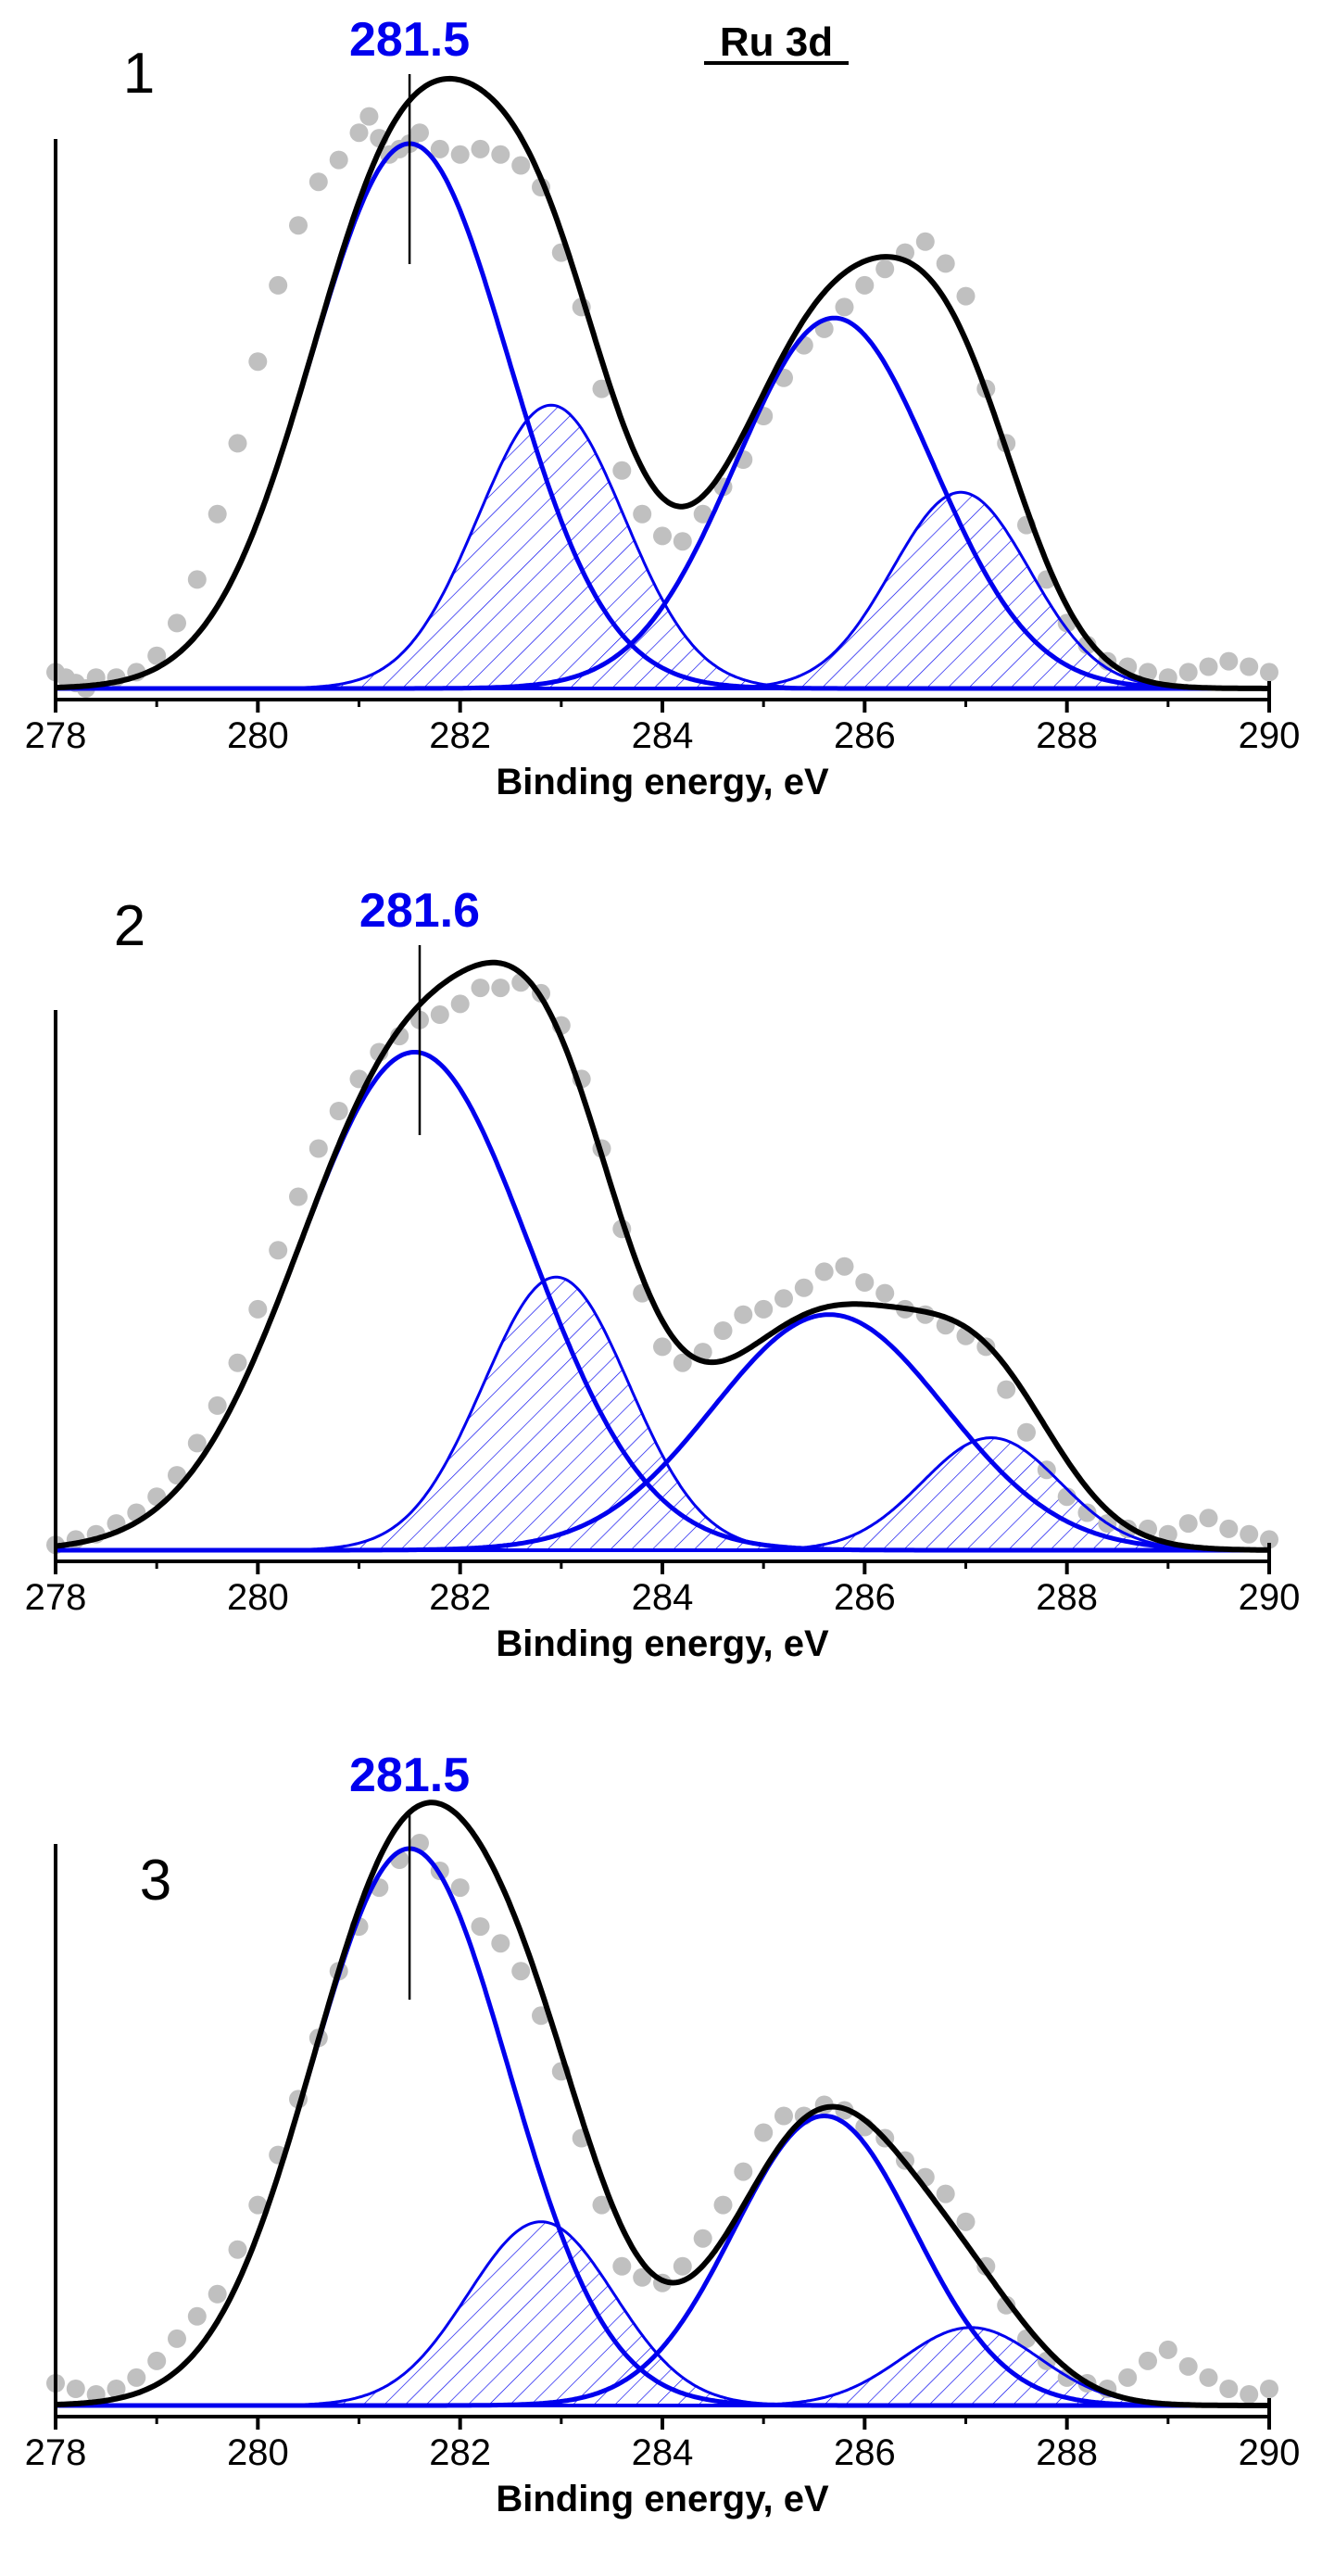  What do you see at coordinates (865, 735) in the screenshot?
I see `x-tick-label: 286` at bounding box center [865, 735].